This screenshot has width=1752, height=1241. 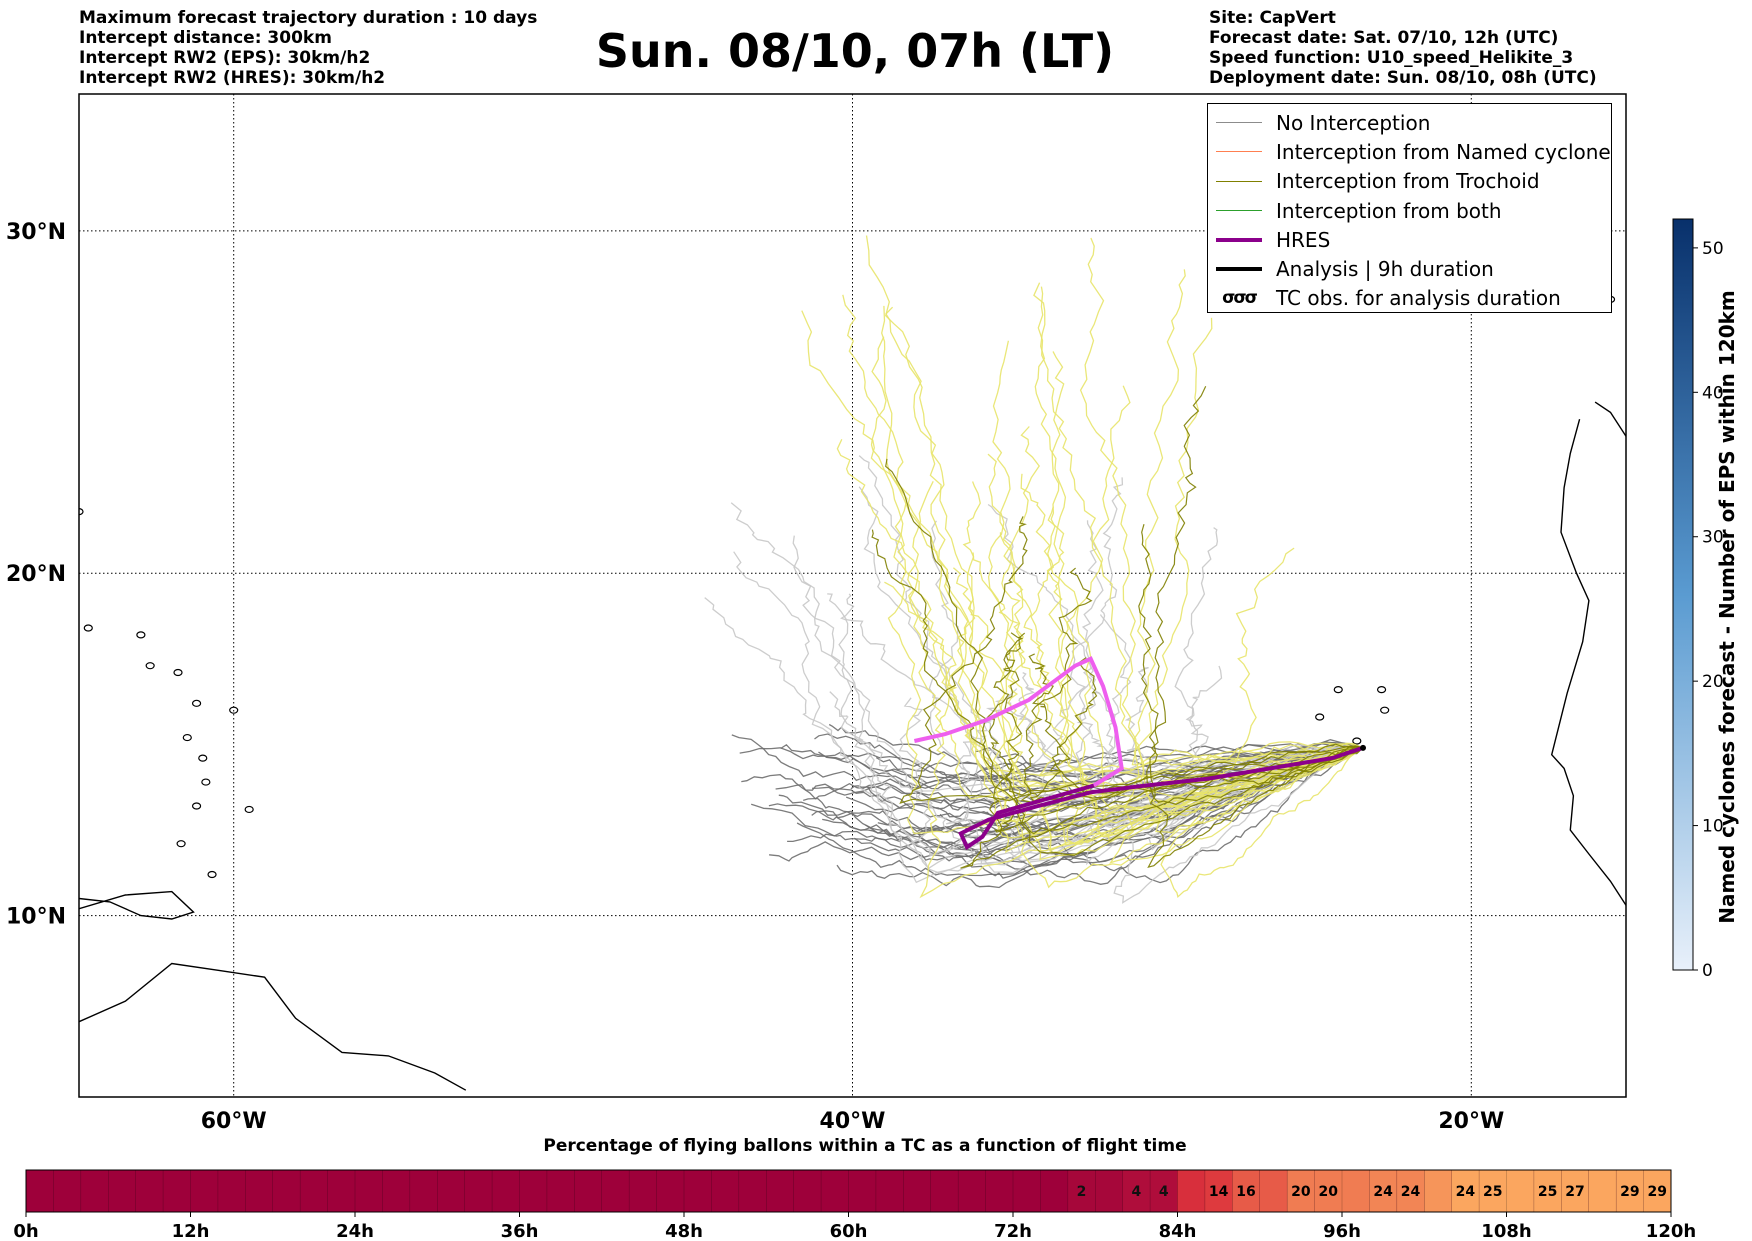 I want to click on lon-tick-label: 40°W, so click(x=853, y=1121).